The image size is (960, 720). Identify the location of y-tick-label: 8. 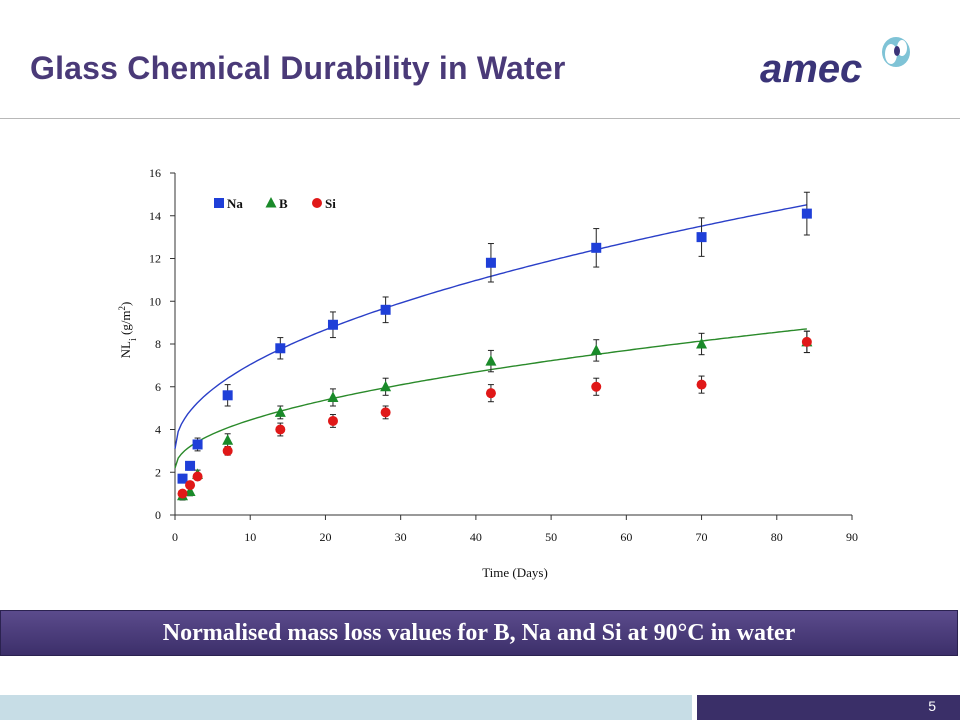
(158, 344).